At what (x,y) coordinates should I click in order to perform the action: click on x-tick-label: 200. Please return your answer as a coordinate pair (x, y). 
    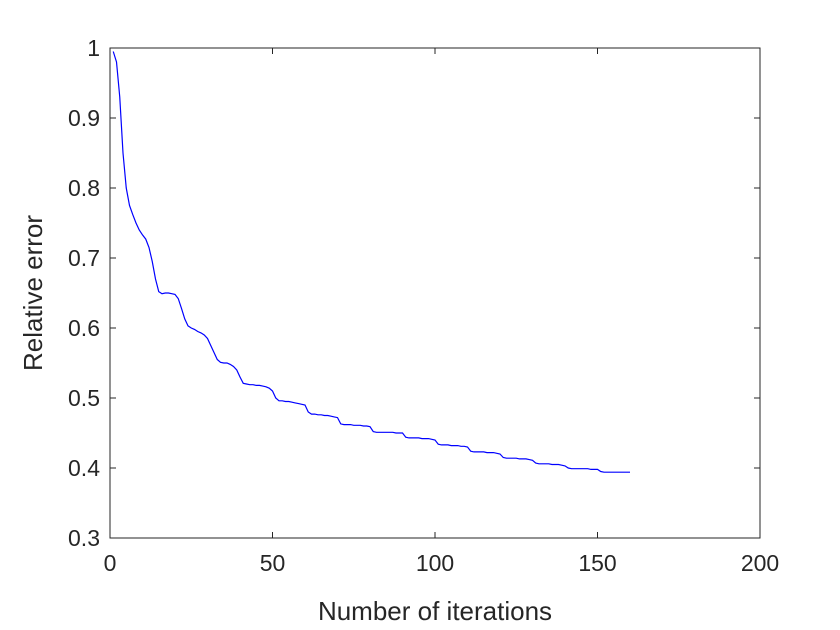
    Looking at the image, I should click on (760, 563).